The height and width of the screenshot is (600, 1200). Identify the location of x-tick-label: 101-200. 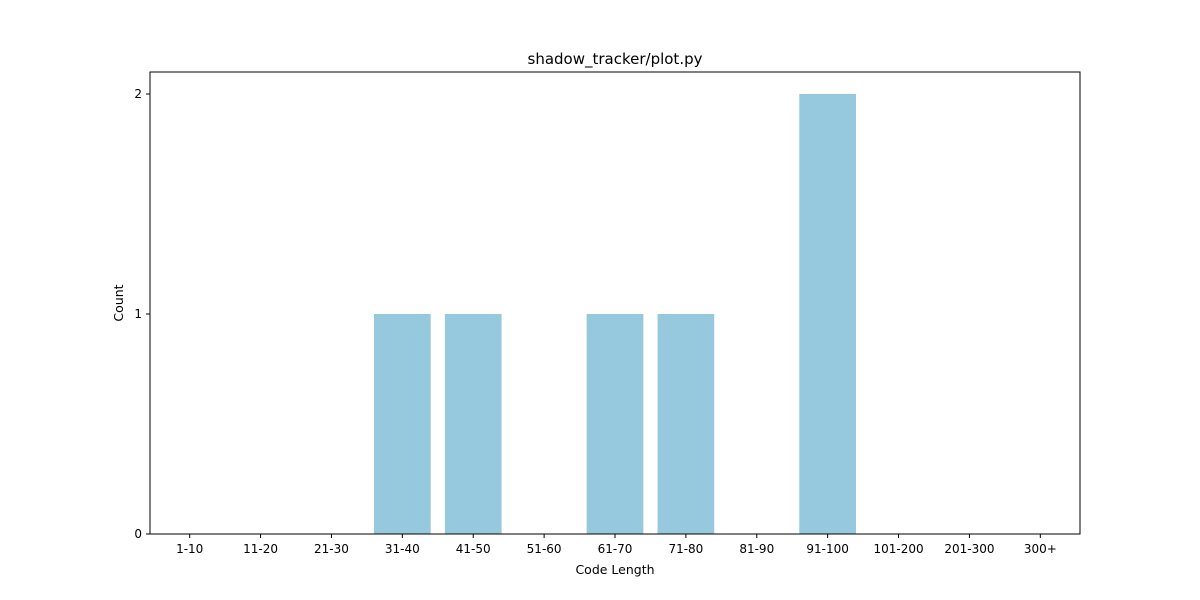
(898, 549).